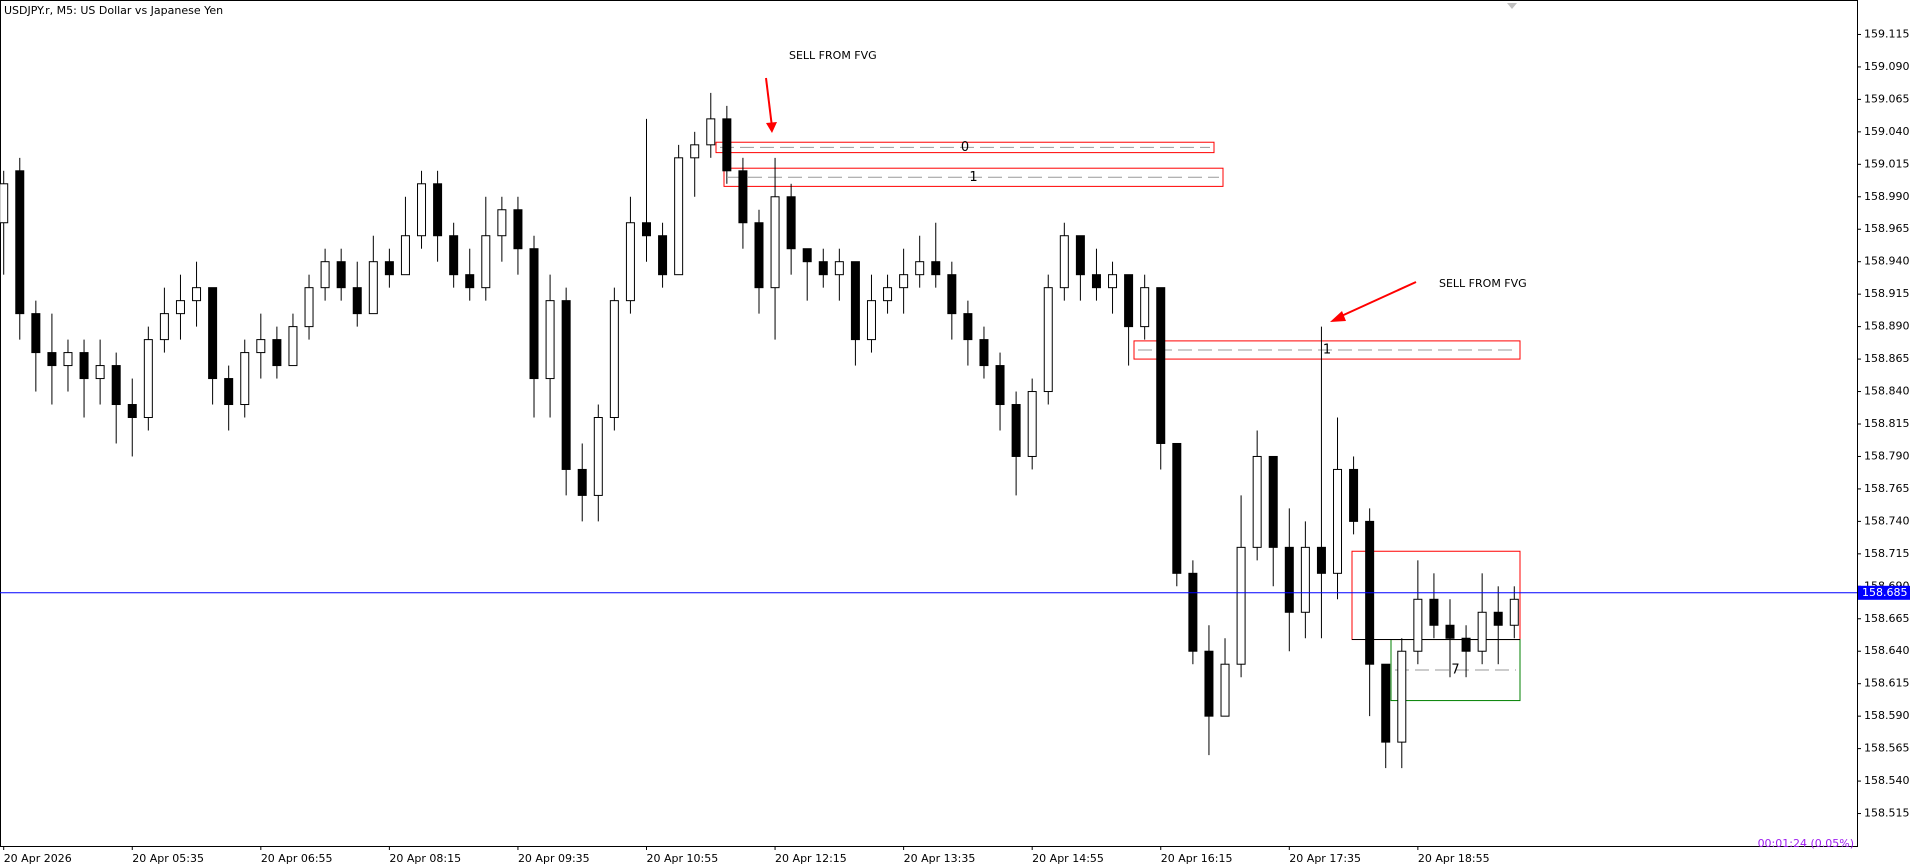  I want to click on last-price-box, so click(1884, 592).